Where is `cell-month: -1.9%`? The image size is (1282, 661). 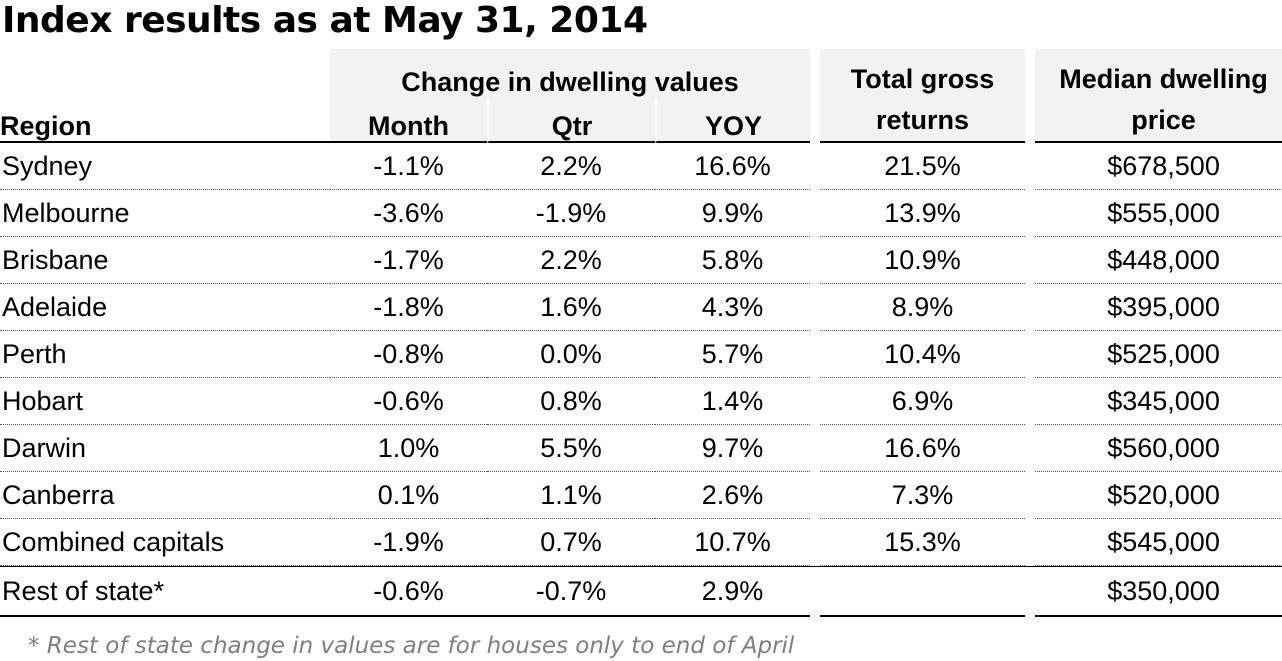
cell-month: -1.9% is located at coordinates (408, 542).